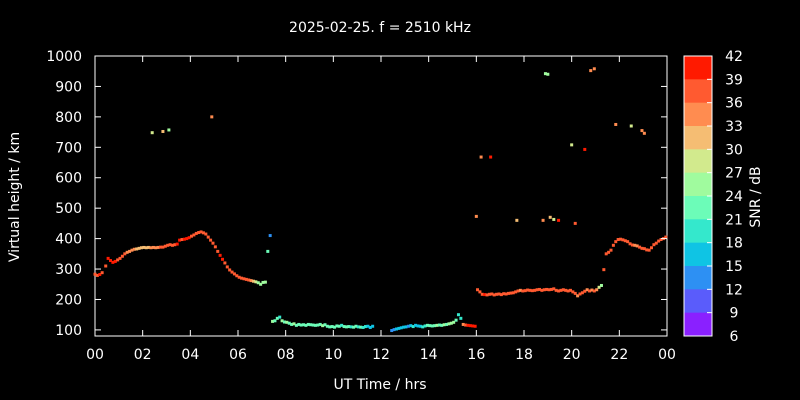  I want to click on y-tick-label: 100, so click(68, 331).